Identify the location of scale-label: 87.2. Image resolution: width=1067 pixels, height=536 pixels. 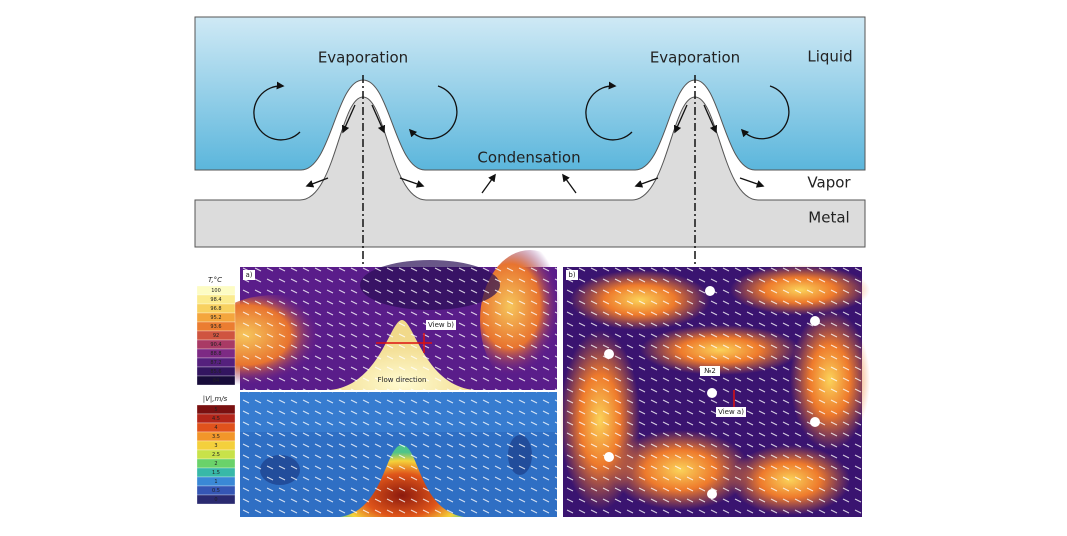
(215, 363).